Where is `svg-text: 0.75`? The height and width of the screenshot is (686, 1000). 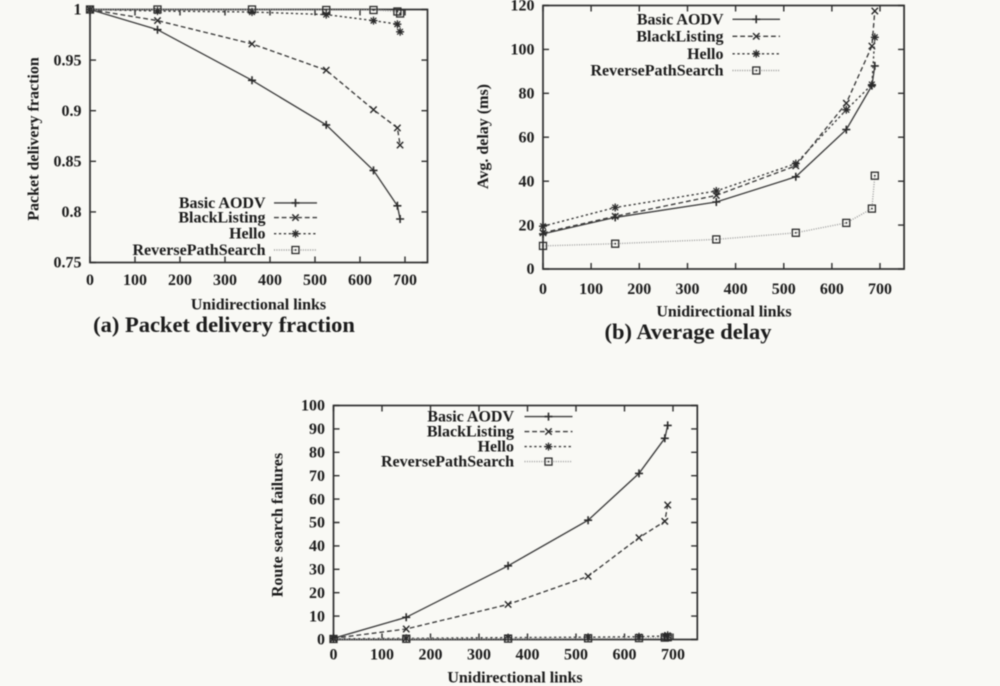 svg-text: 0.75 is located at coordinates (68, 263).